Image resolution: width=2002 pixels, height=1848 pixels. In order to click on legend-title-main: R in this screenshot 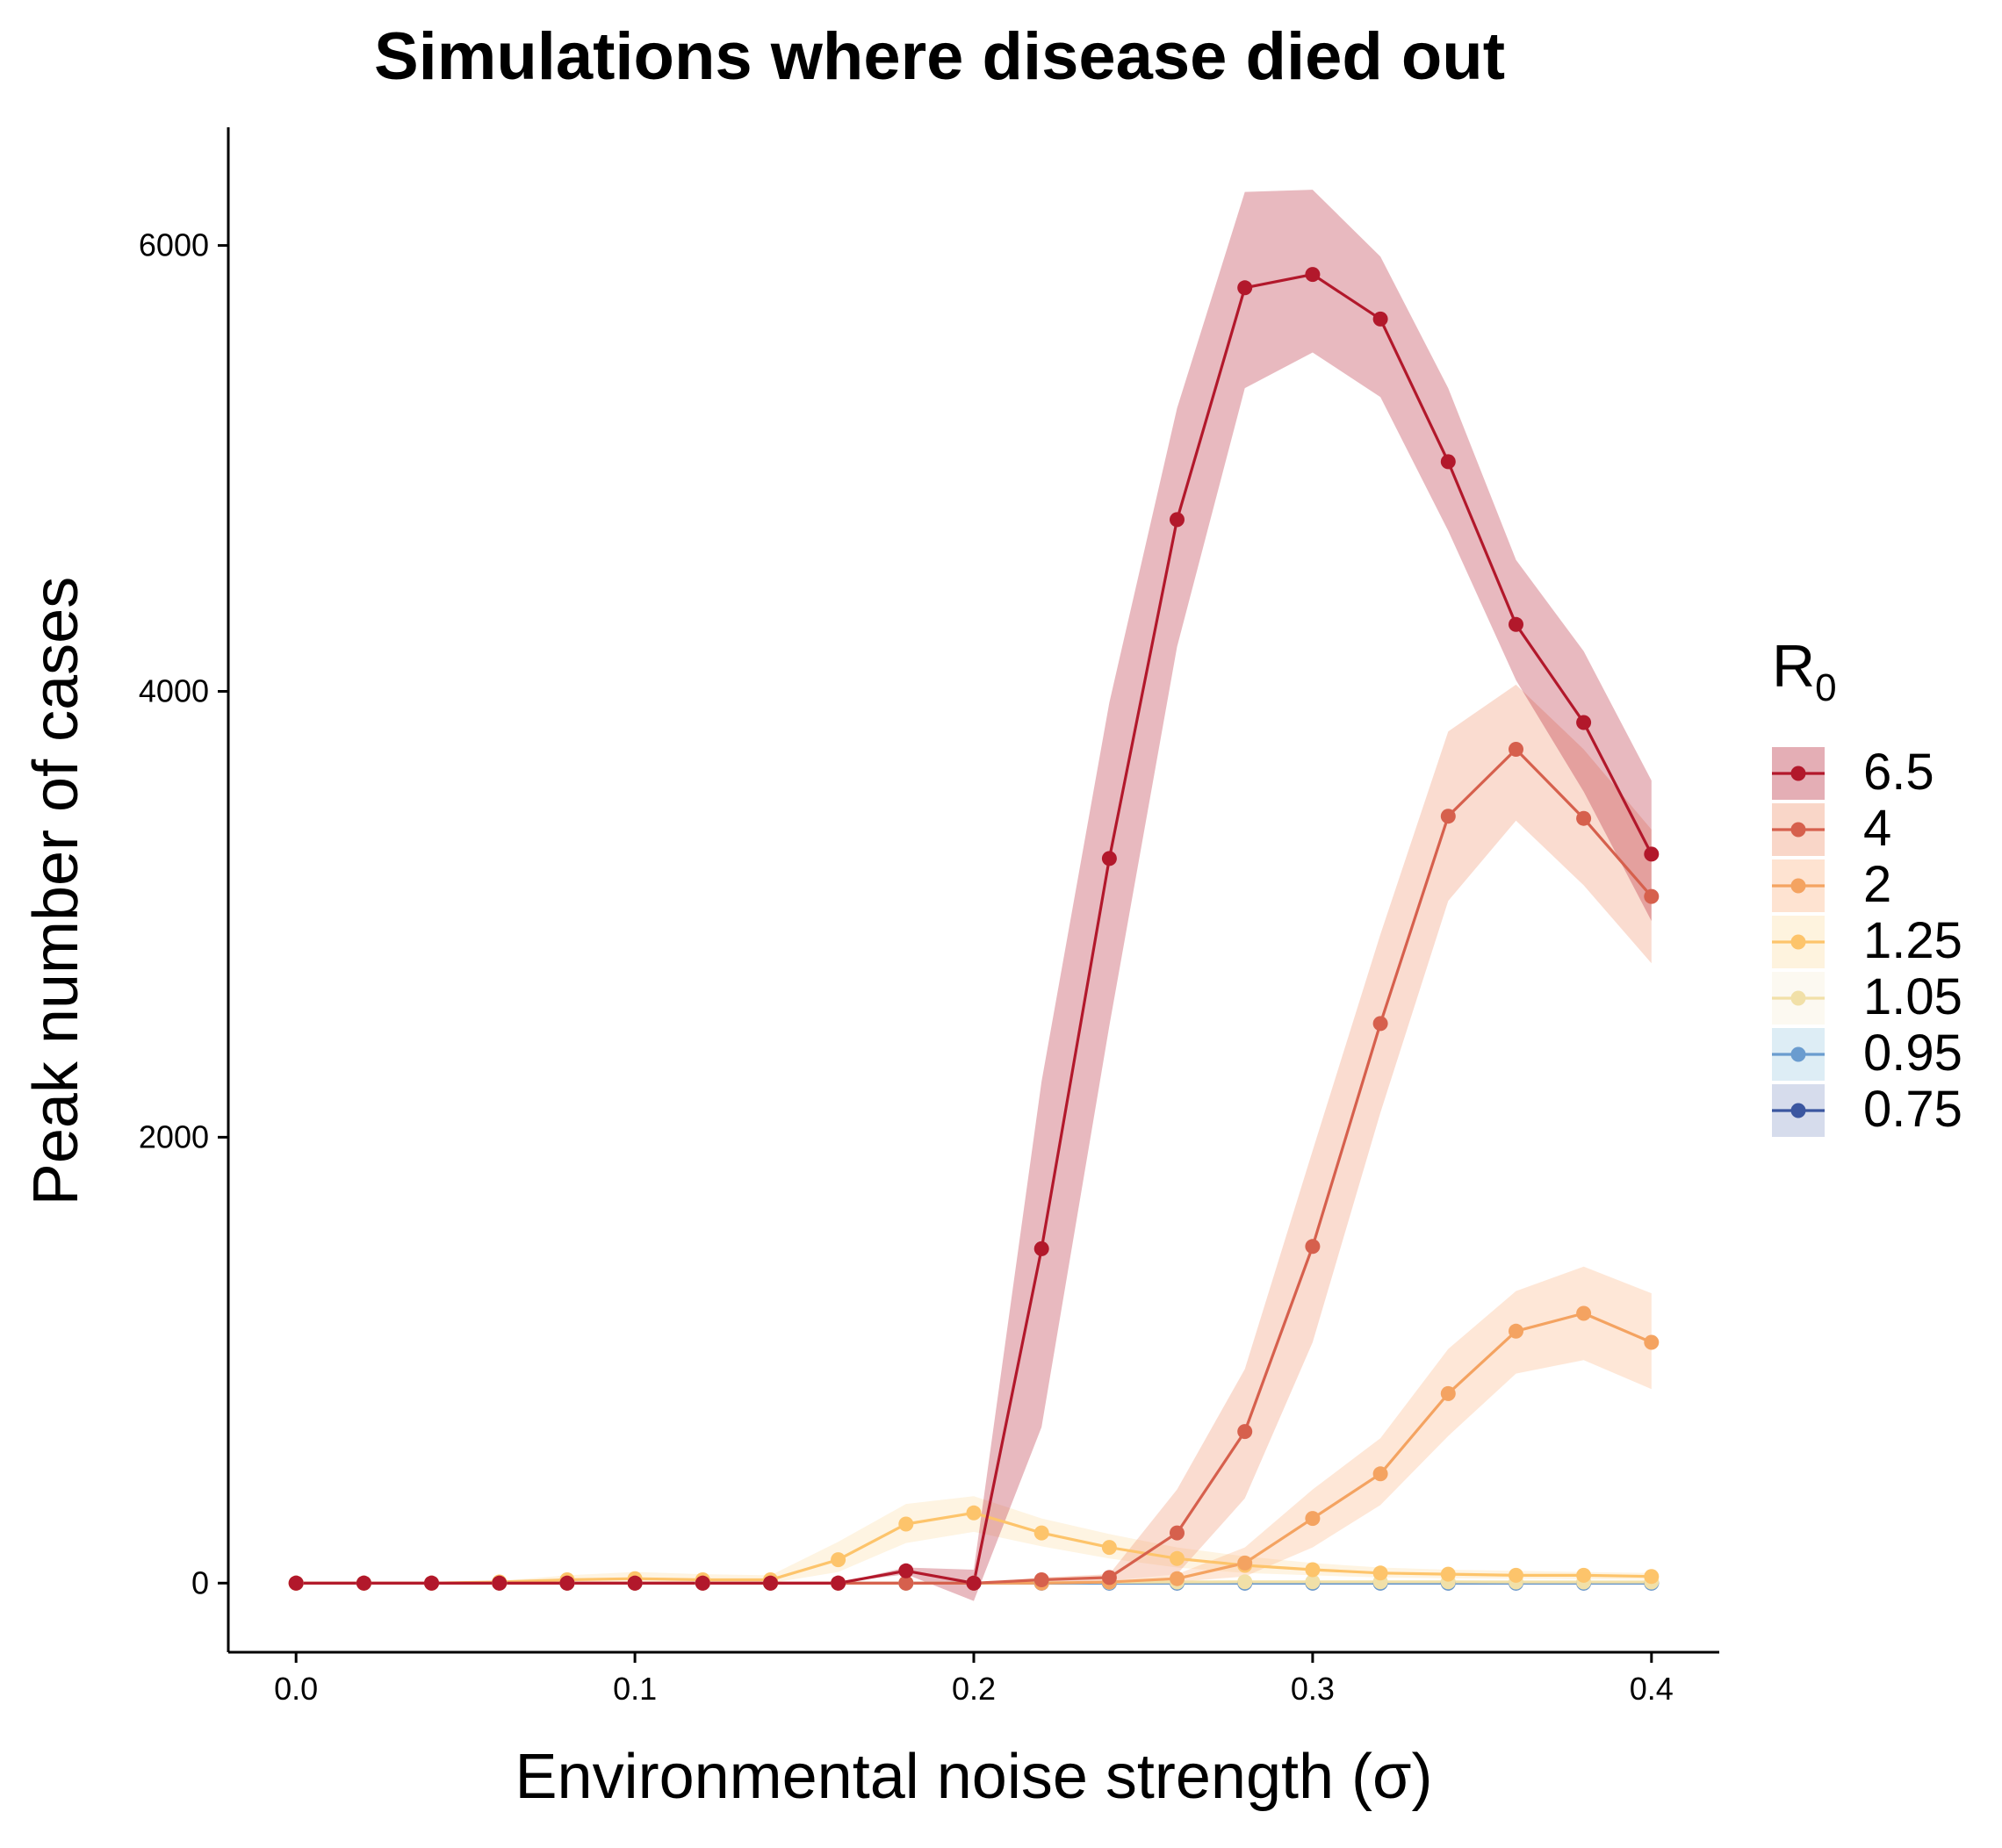, I will do `click(1793, 666)`.